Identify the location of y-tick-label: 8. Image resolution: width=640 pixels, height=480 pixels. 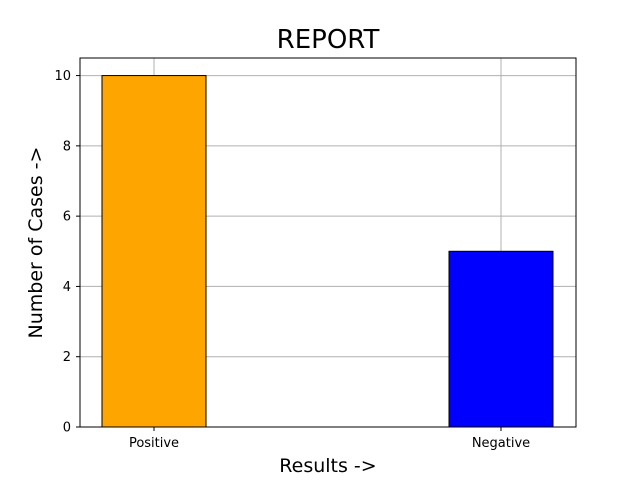
(67, 146).